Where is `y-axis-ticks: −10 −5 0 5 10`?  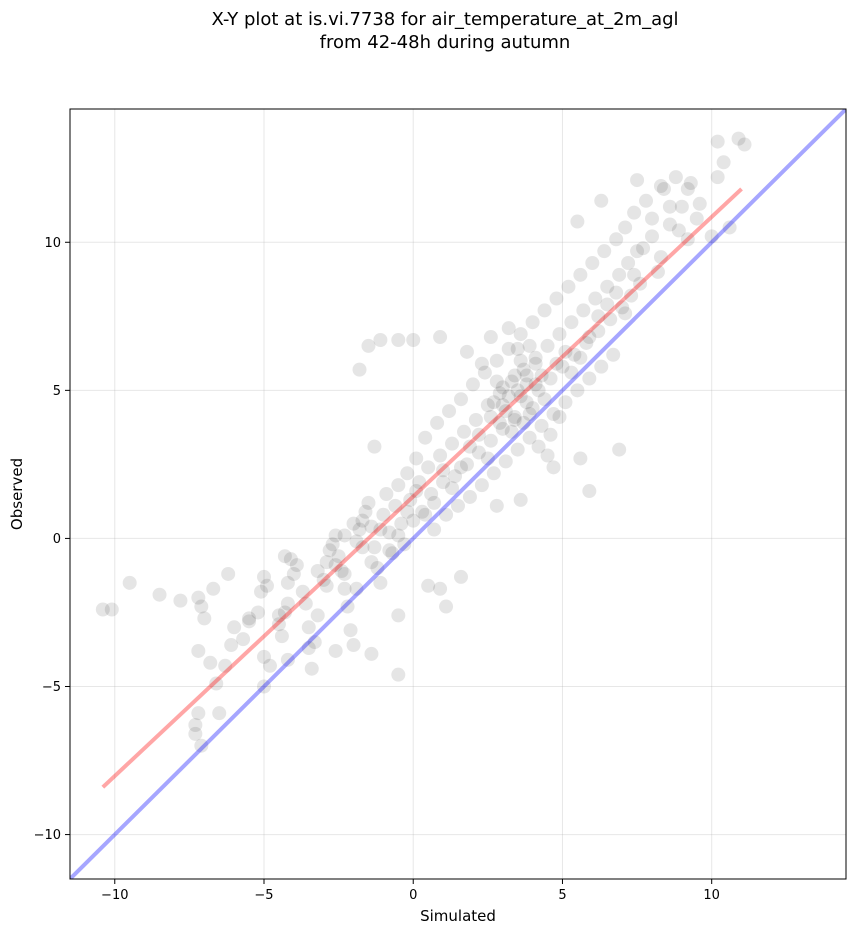 y-axis-ticks: −10 −5 0 5 10 is located at coordinates (52, 539).